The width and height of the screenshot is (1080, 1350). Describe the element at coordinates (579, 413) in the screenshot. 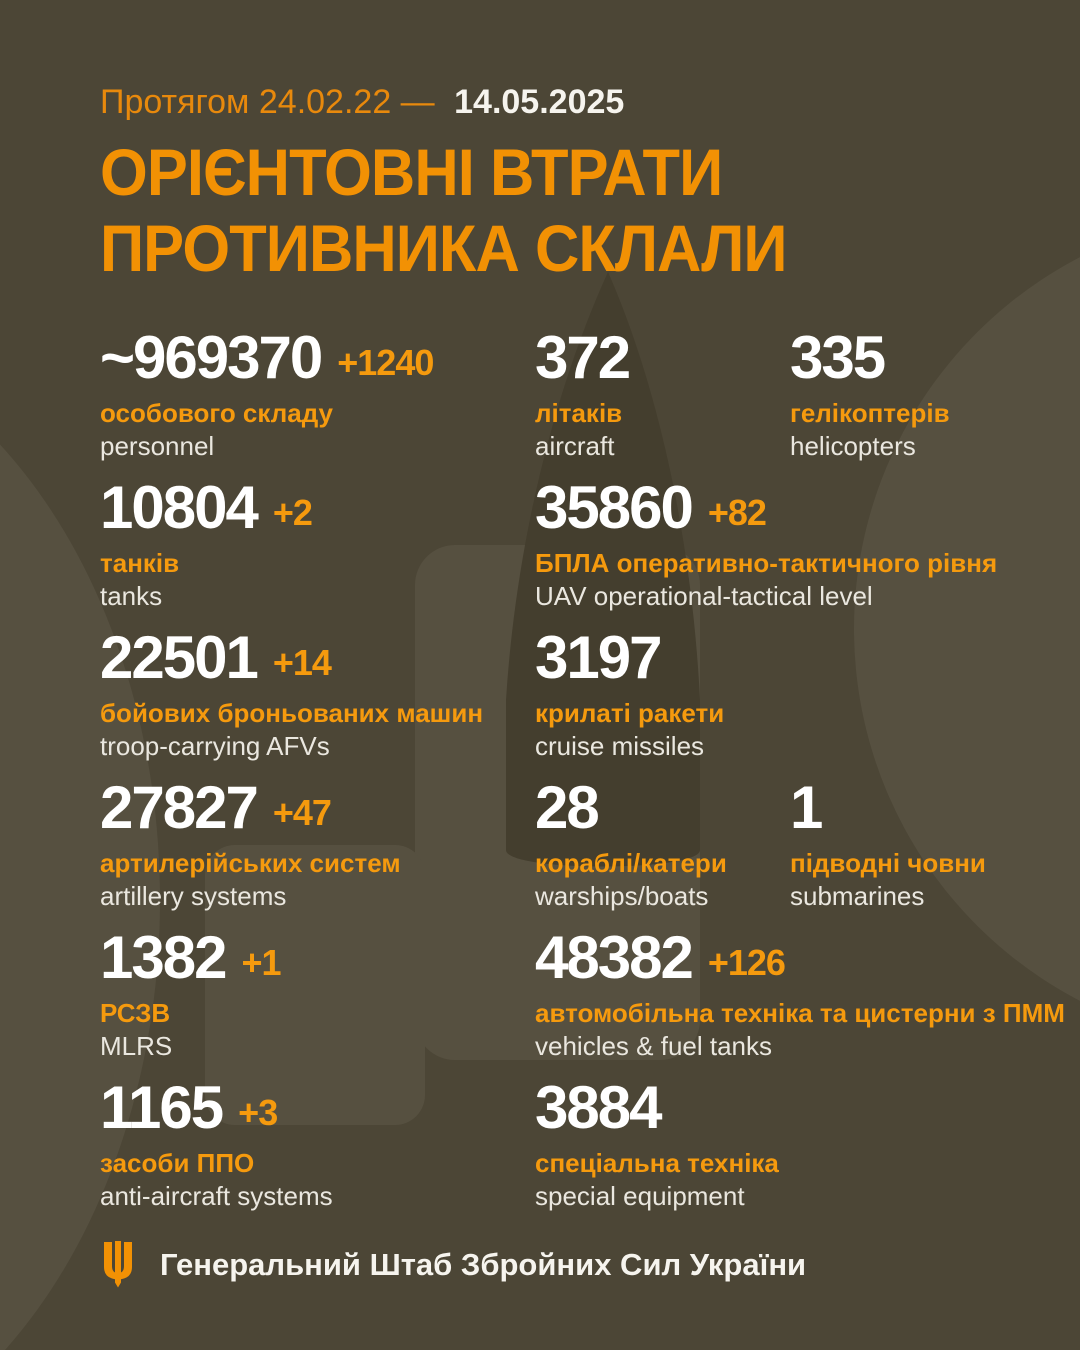

I see `stat-label-ua: літаків` at that location.